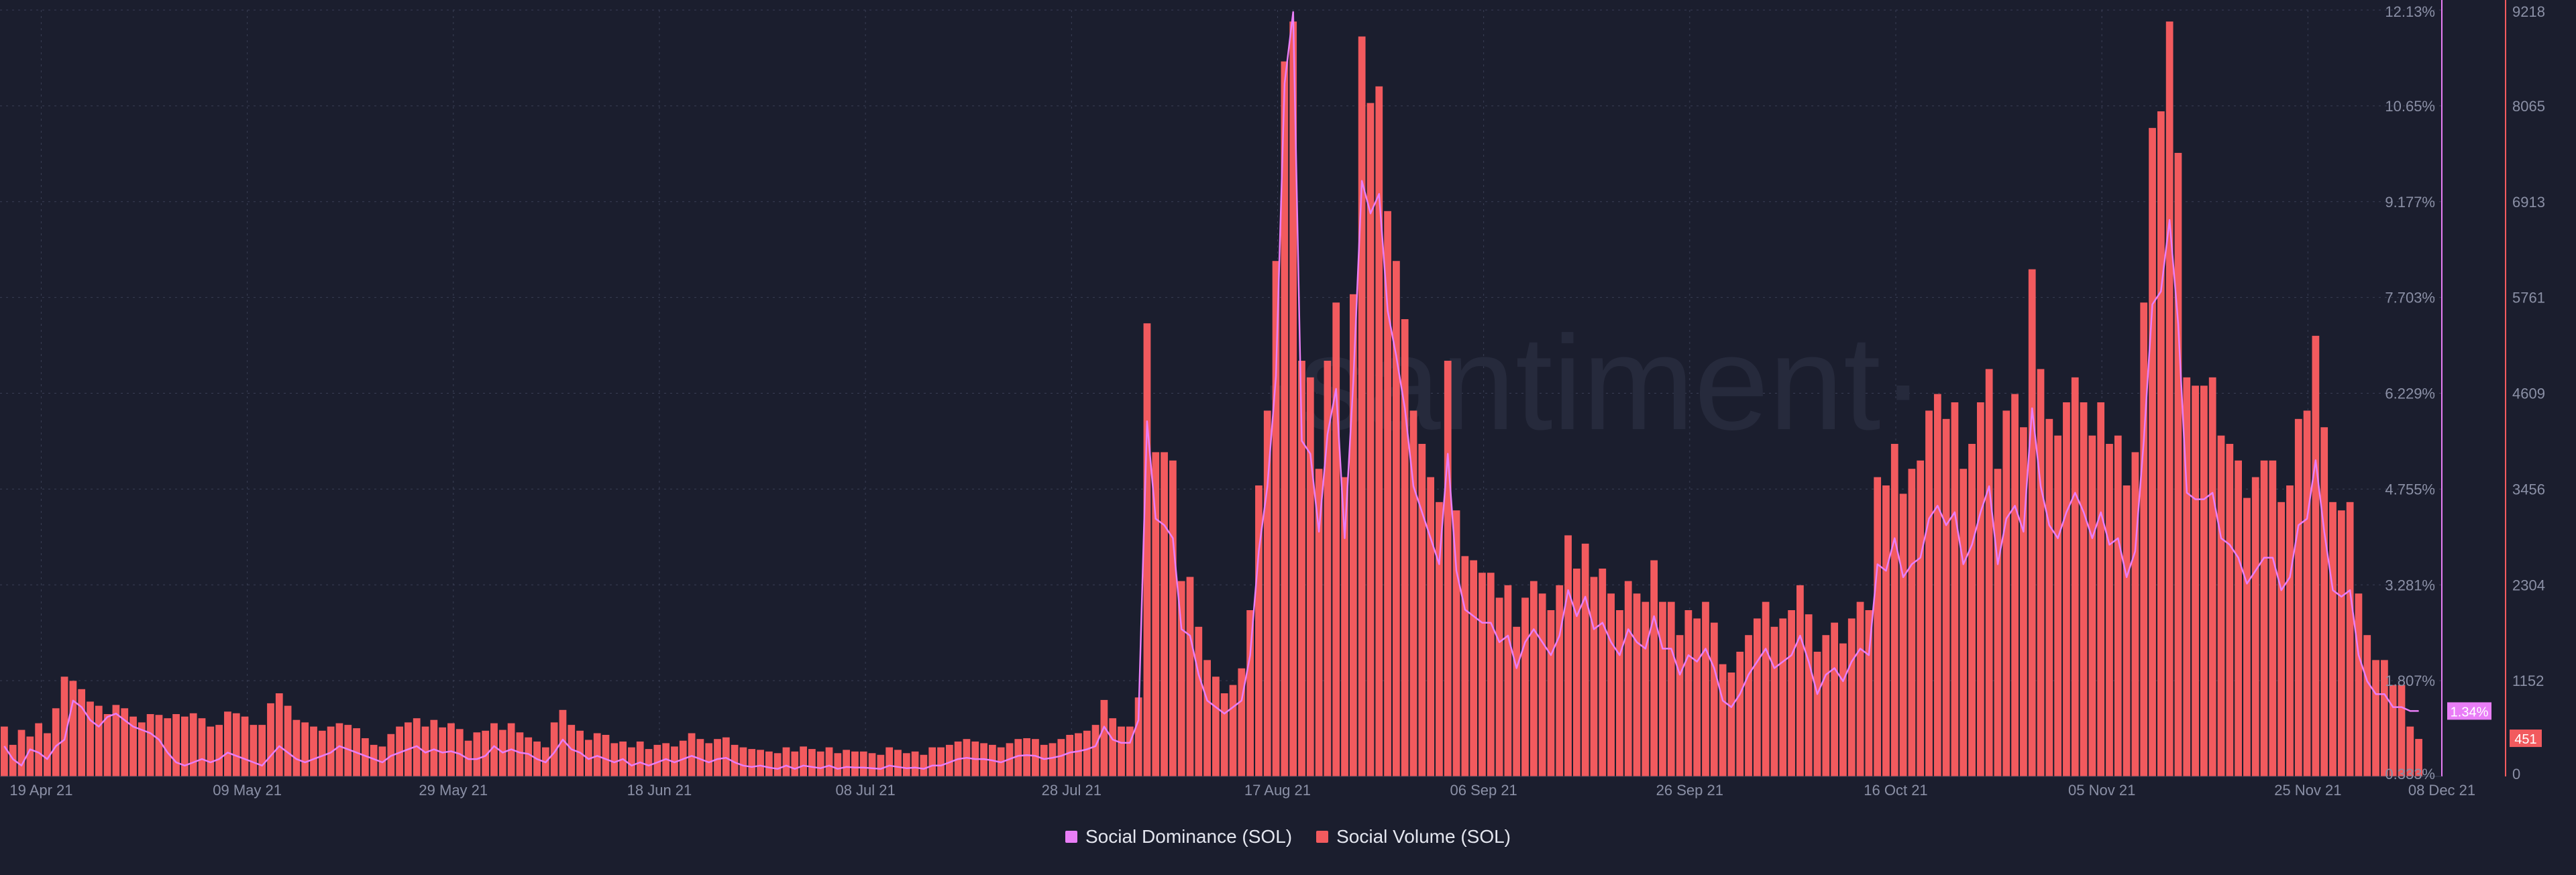 The height and width of the screenshot is (875, 2576). What do you see at coordinates (1483, 790) in the screenshot?
I see `x-tick-label: 06 Sep 21` at bounding box center [1483, 790].